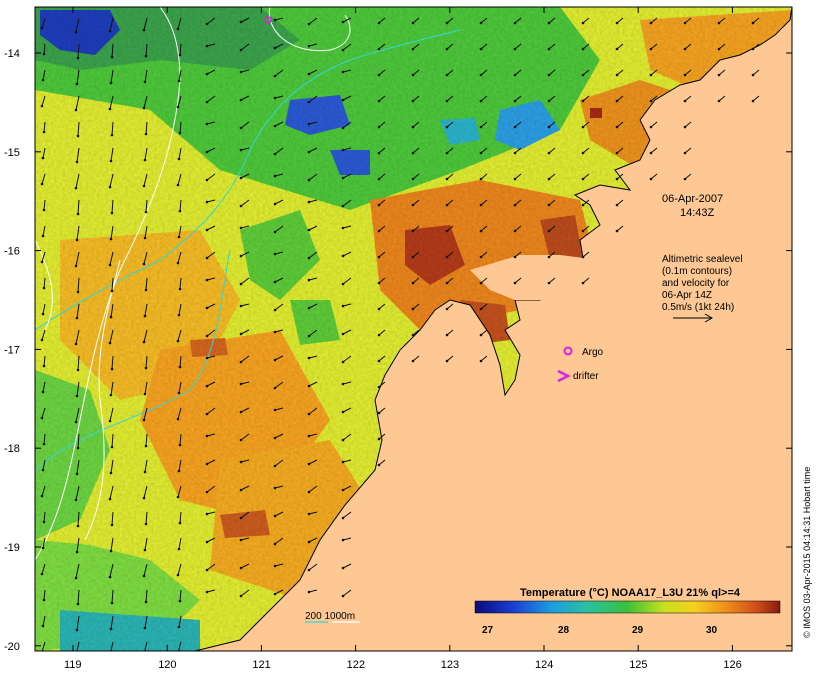 Image resolution: width=820 pixels, height=680 pixels. What do you see at coordinates (732, 665) in the screenshot?
I see `lon-tick-label: 126` at bounding box center [732, 665].